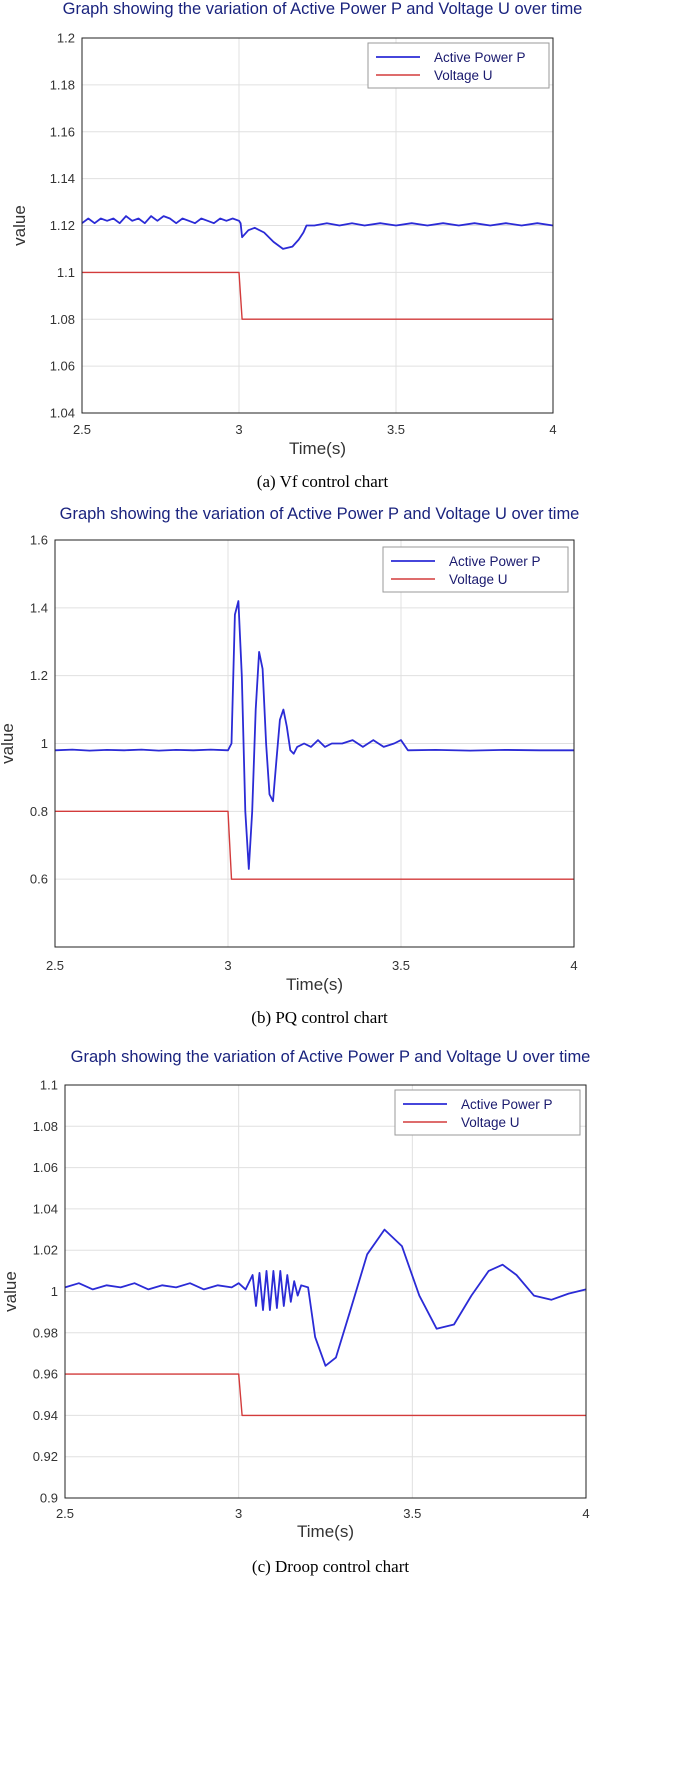 The image size is (685, 1777). Describe the element at coordinates (45, 1332) in the screenshot. I see `y-tick-label: 0.98` at that location.